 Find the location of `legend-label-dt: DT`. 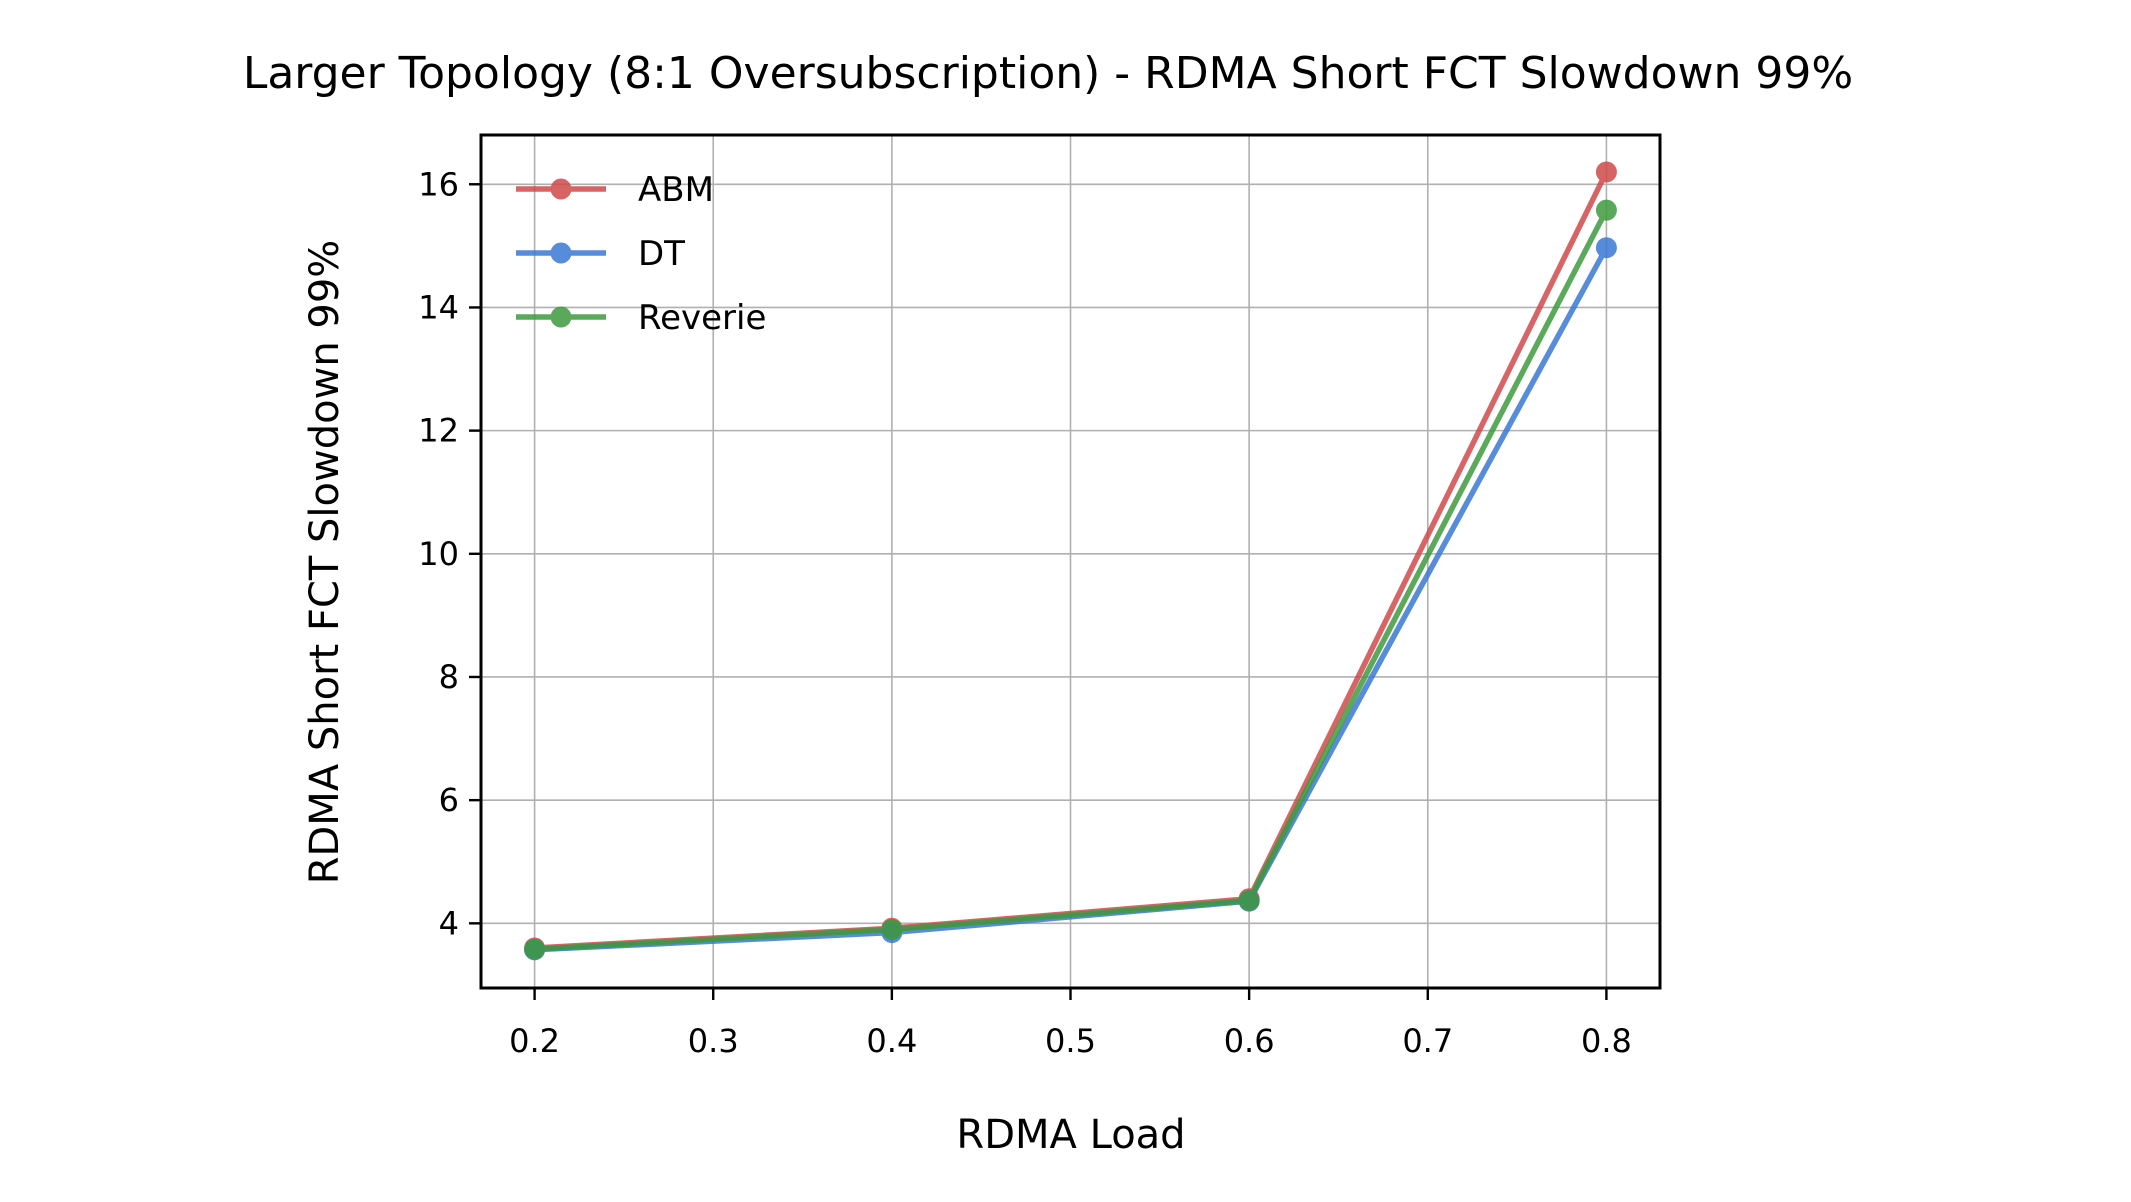

legend-label-dt: DT is located at coordinates (661, 254).